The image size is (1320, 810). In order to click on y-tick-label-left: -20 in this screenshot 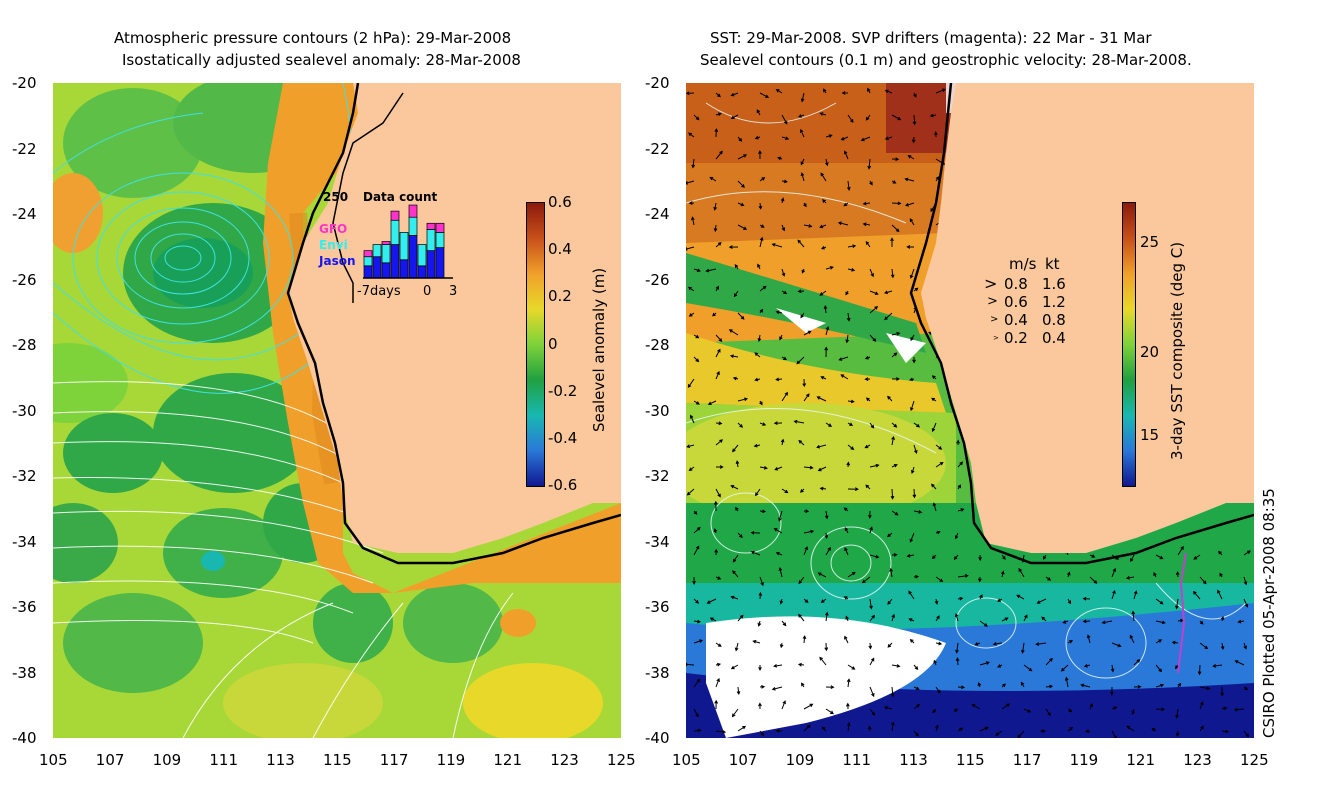, I will do `click(24, 83)`.